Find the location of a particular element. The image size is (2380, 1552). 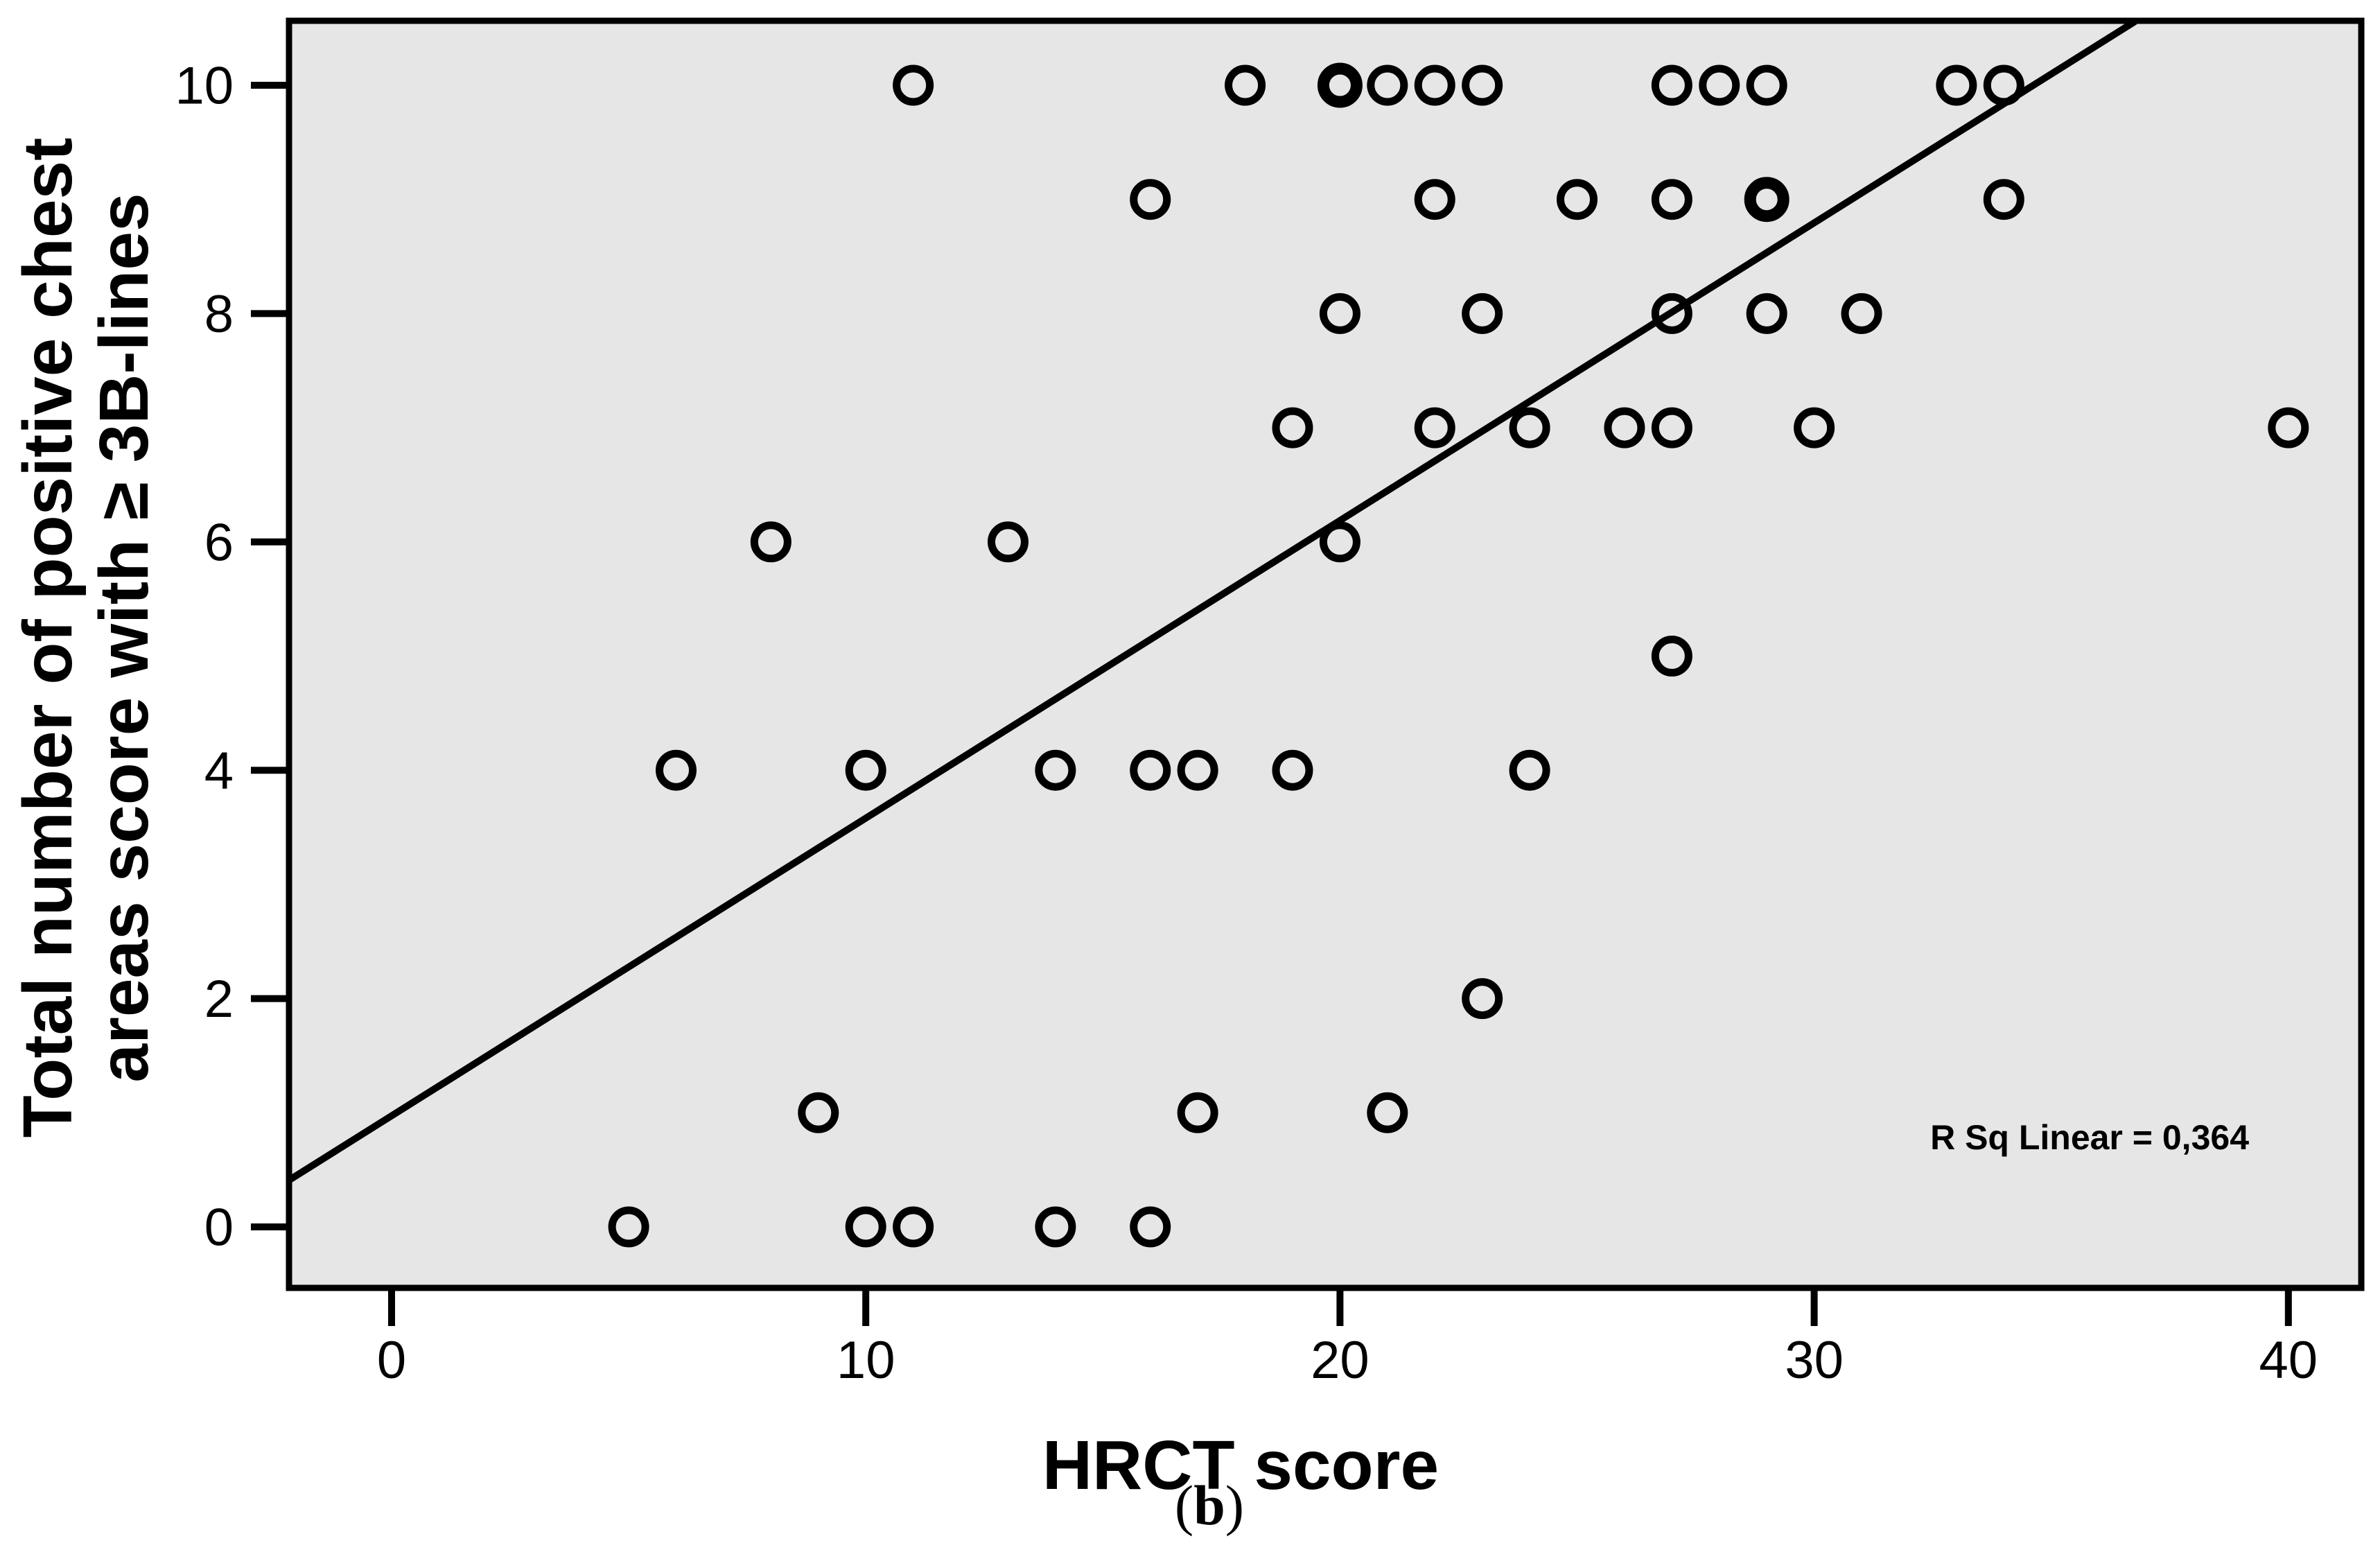

caption-open-paren: ( is located at coordinates (1184, 1505).